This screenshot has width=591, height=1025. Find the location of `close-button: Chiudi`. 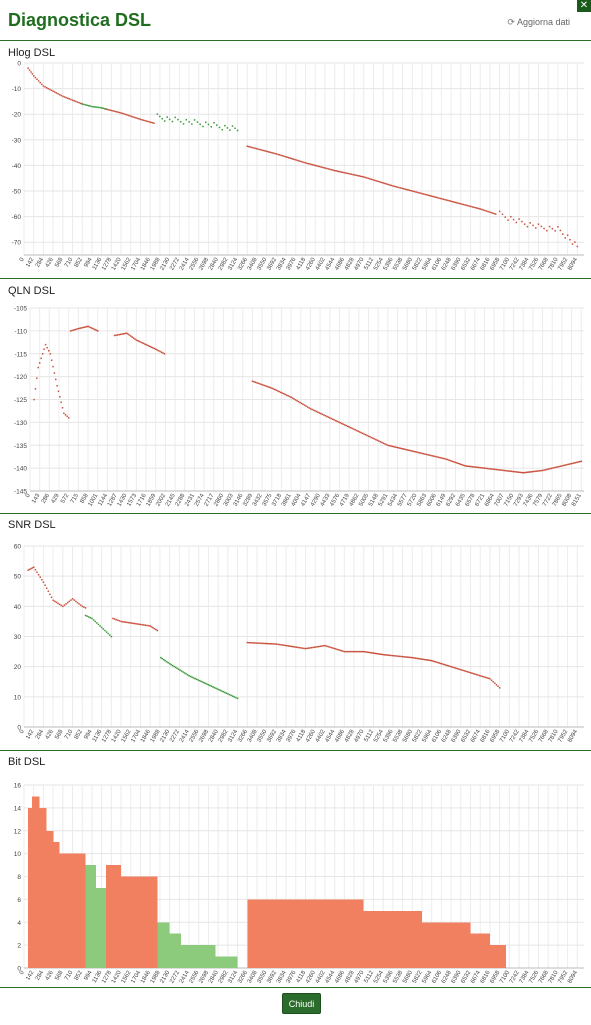

close-button: Chiudi is located at coordinates (301, 1003).